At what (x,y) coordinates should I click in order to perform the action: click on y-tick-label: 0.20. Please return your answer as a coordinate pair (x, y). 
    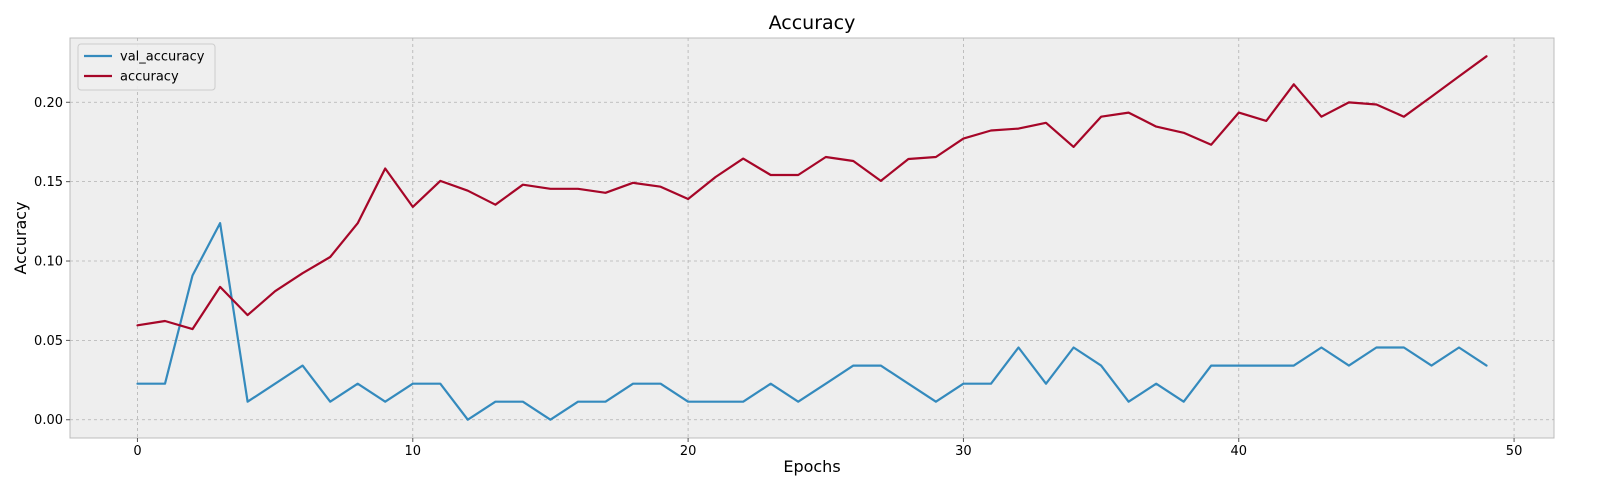
    Looking at the image, I should click on (48, 103).